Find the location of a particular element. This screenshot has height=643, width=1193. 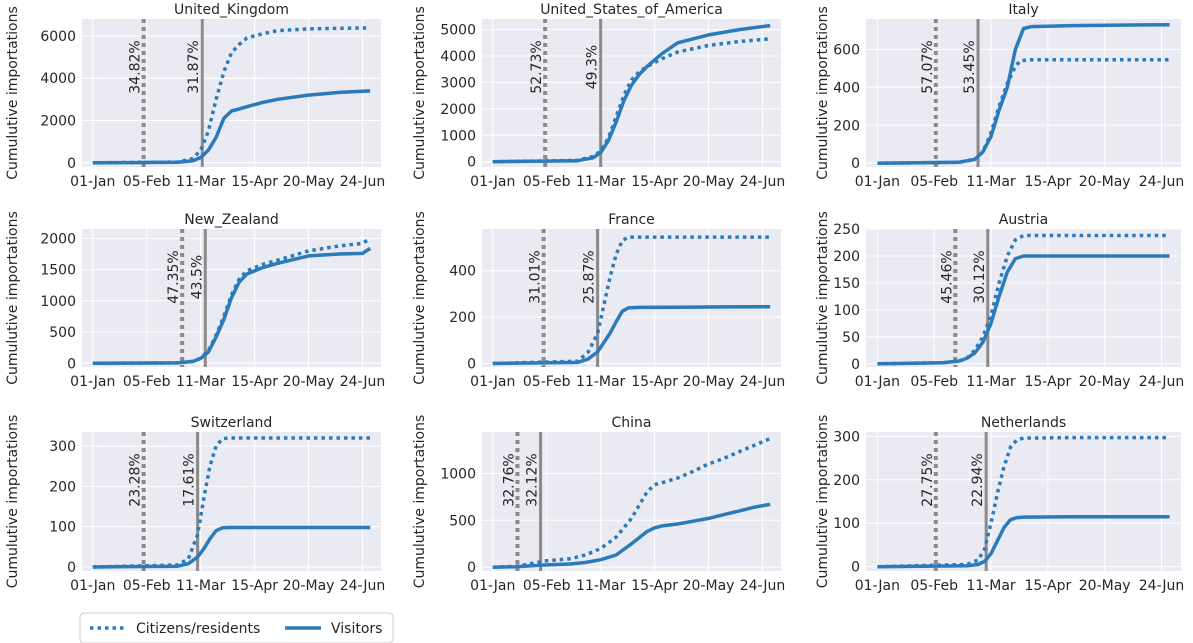

vline-label: 57.07% is located at coordinates (928, 66).